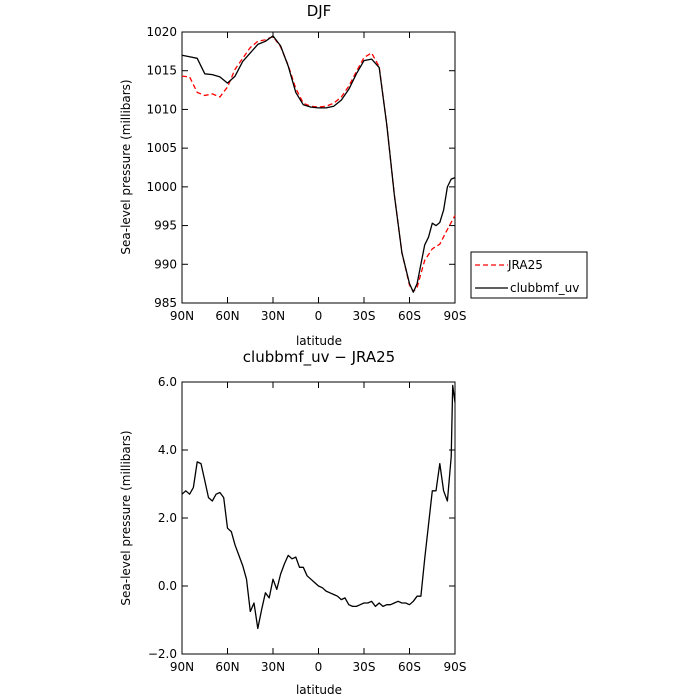 This screenshot has width=700, height=700. Describe the element at coordinates (167, 450) in the screenshot. I see `y-tick-label: 4.0` at that location.